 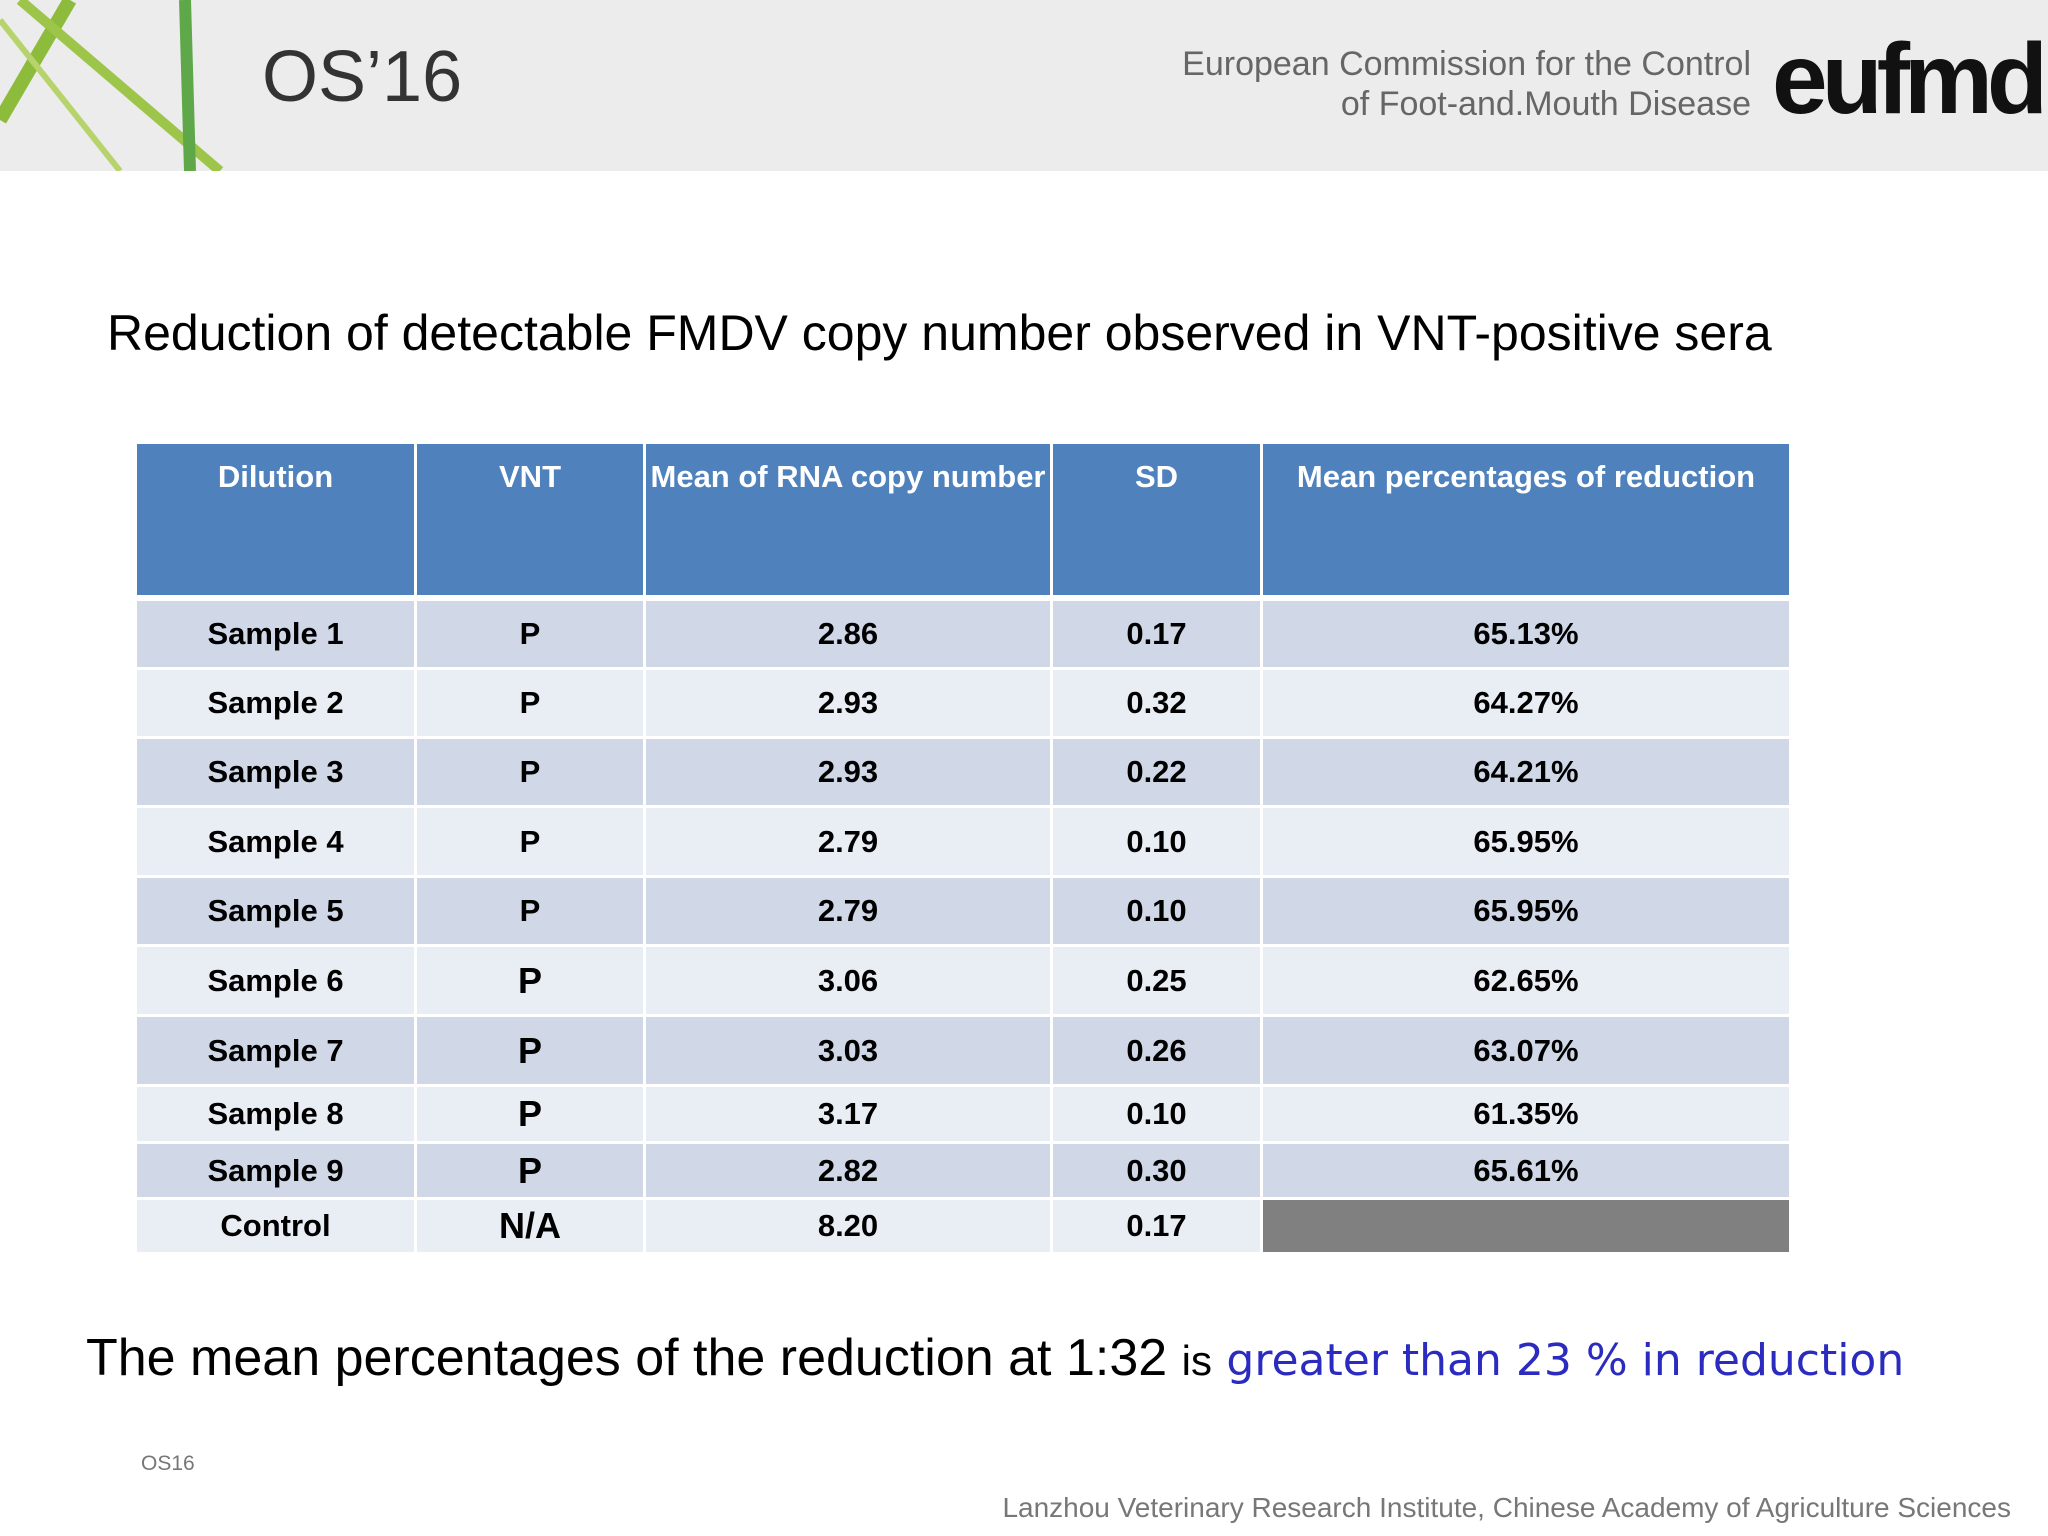 What do you see at coordinates (275, 911) in the screenshot?
I see `table-cell: Sample 5` at bounding box center [275, 911].